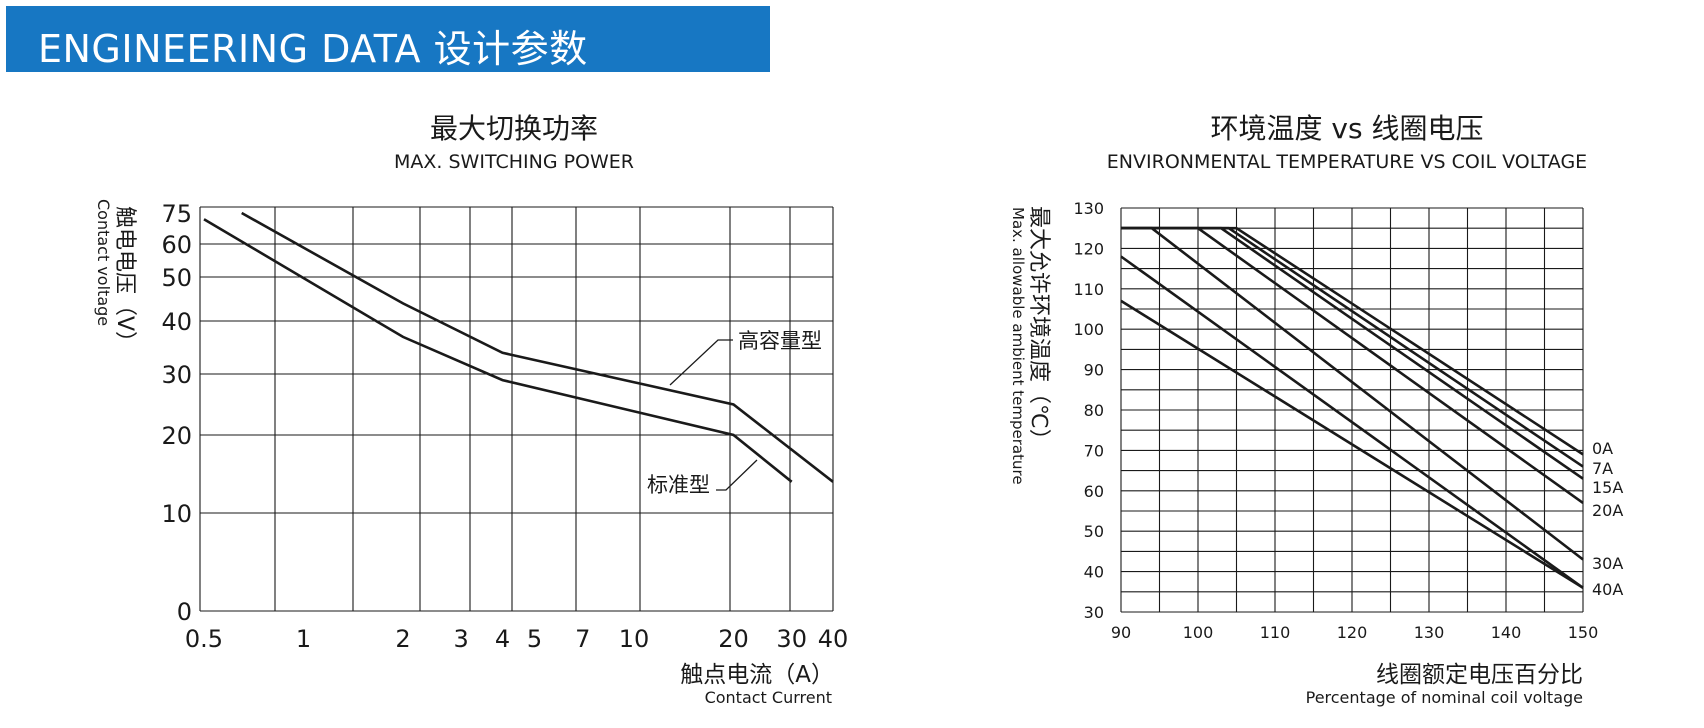 The width and height of the screenshot is (1704, 728). Describe the element at coordinates (701, 362) in the screenshot. I see `left-series-leader-high-capacity` at that location.